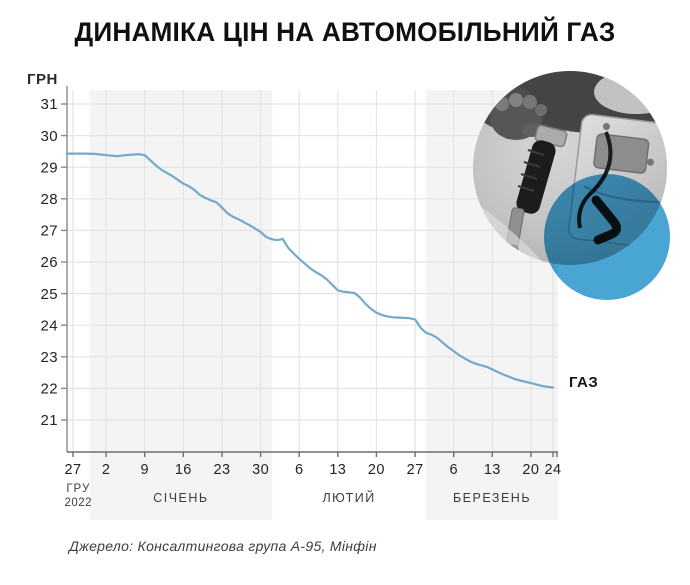 This screenshot has width=690, height=585. I want to click on x-tick-label: 23, so click(222, 470).